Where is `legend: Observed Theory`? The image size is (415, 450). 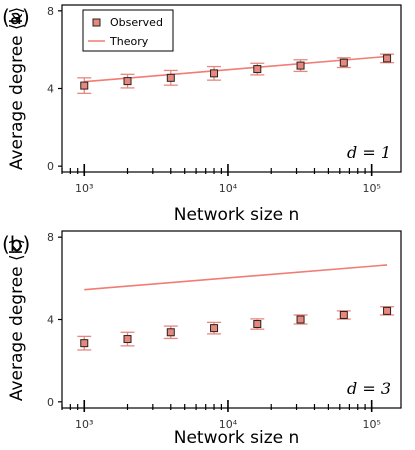 legend: Observed Theory is located at coordinates (128, 30).